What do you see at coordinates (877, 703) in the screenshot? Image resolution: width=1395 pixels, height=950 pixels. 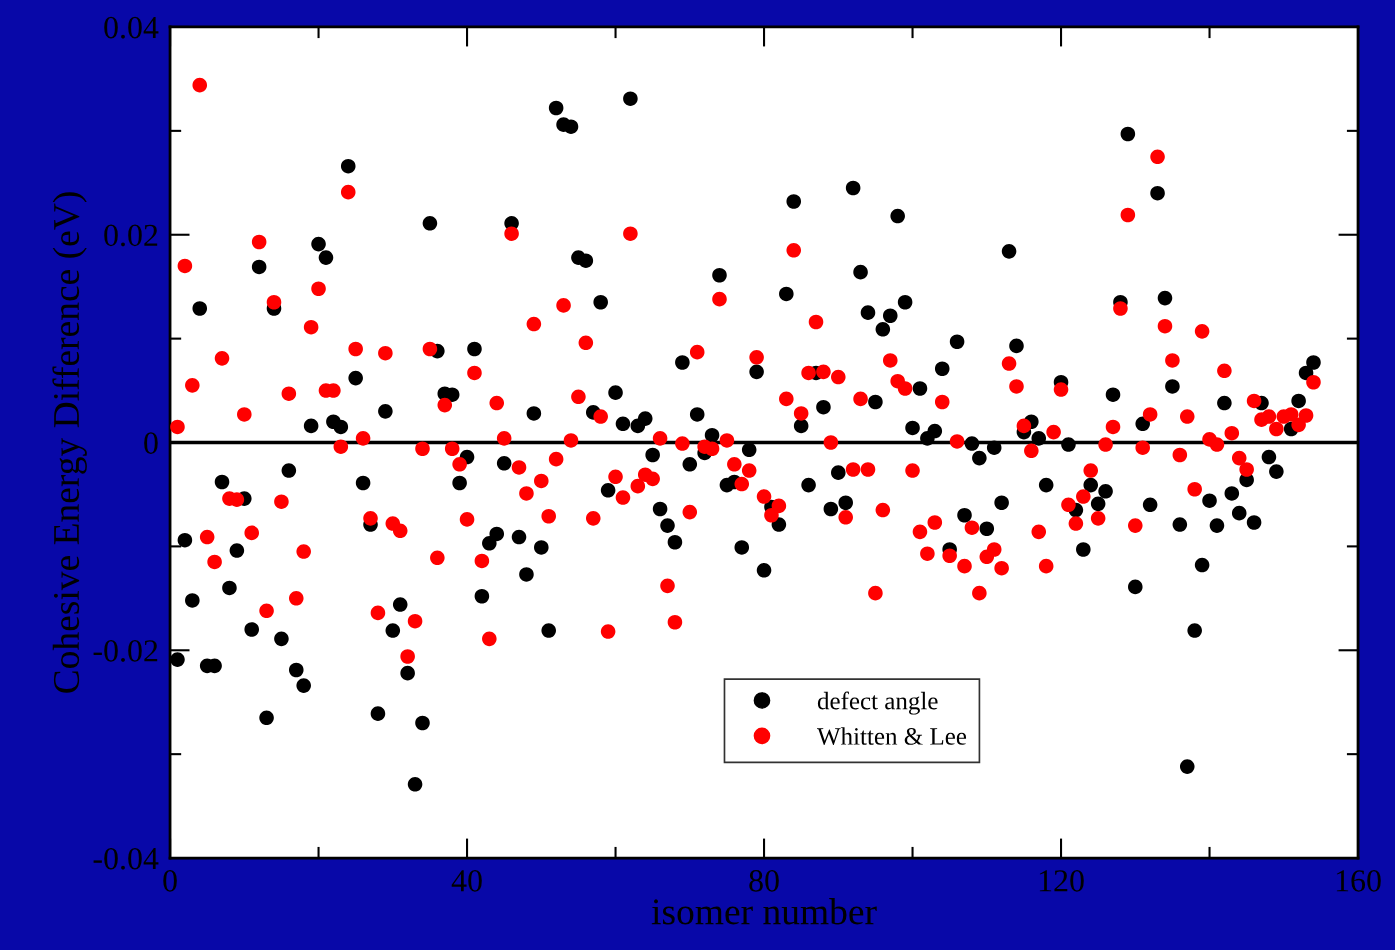 I see `legend-label: defect angle` at bounding box center [877, 703].